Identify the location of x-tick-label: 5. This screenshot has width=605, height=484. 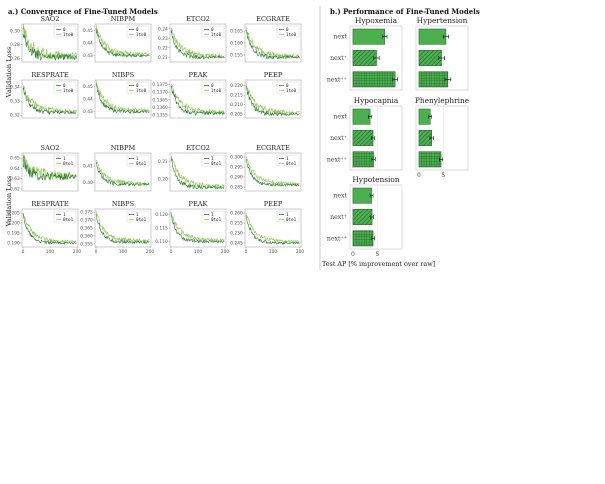
(378, 254).